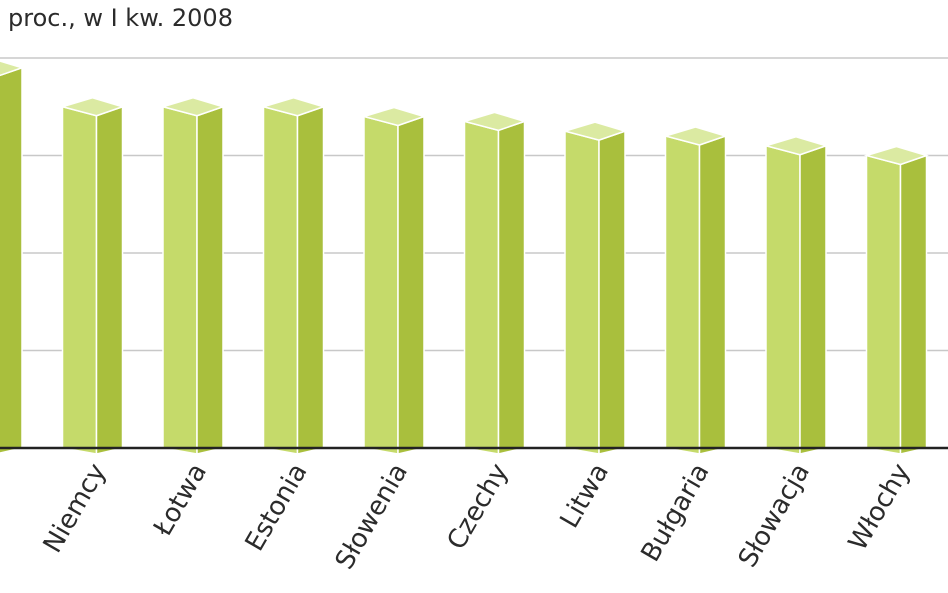  I want to click on x-tick-label: Łotwa, so click(180, 500).